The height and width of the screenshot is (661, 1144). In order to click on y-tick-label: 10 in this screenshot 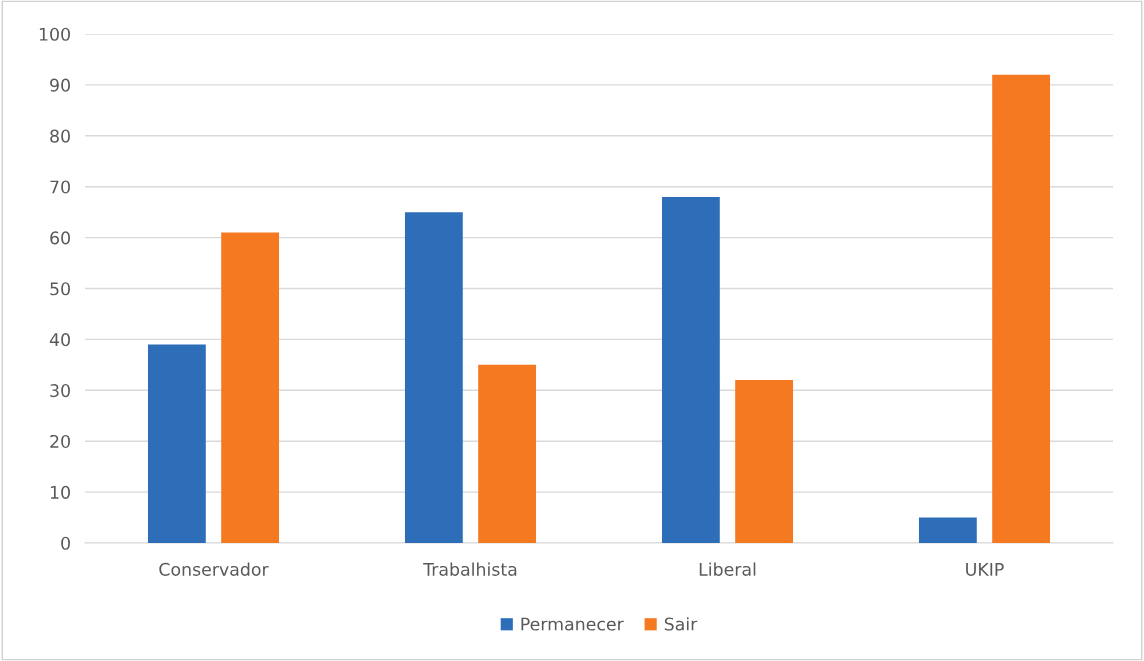, I will do `click(60, 492)`.